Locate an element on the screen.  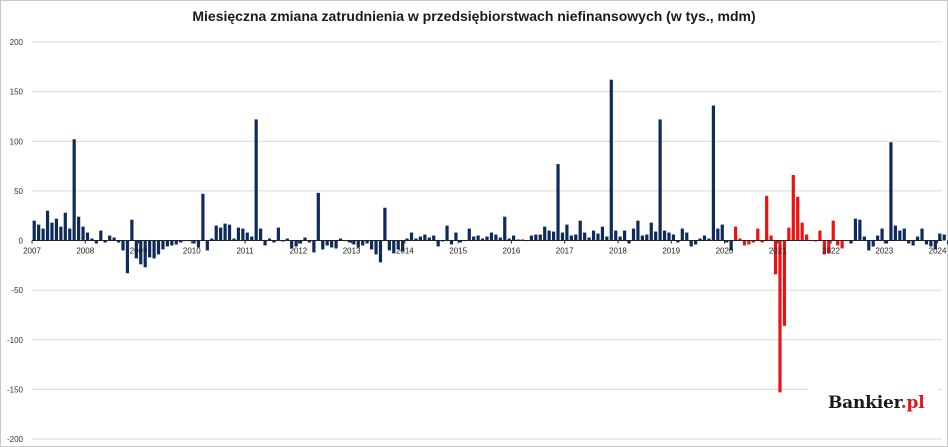
x-tick-label: 2007 is located at coordinates (32, 251).